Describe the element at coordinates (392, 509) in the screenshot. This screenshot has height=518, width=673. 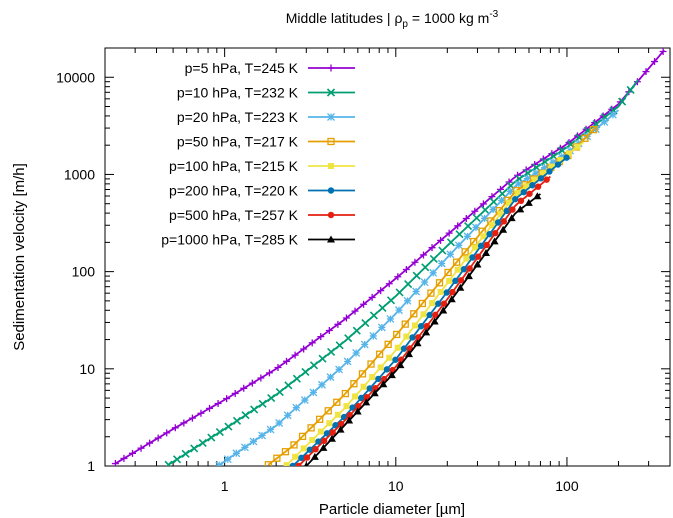
I see `x-axis-title: Particle diameter [µm]` at that location.